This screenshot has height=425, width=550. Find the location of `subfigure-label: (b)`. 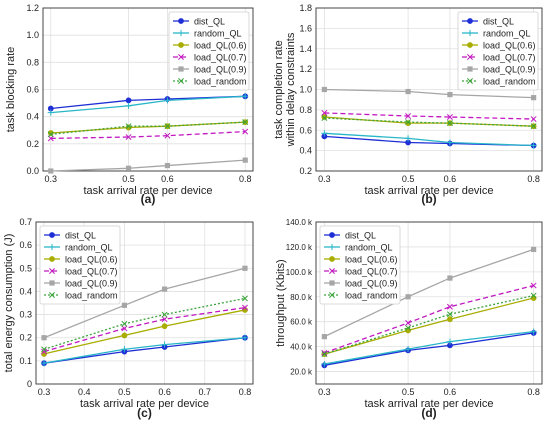

subfigure-label: (b) is located at coordinates (428, 199).